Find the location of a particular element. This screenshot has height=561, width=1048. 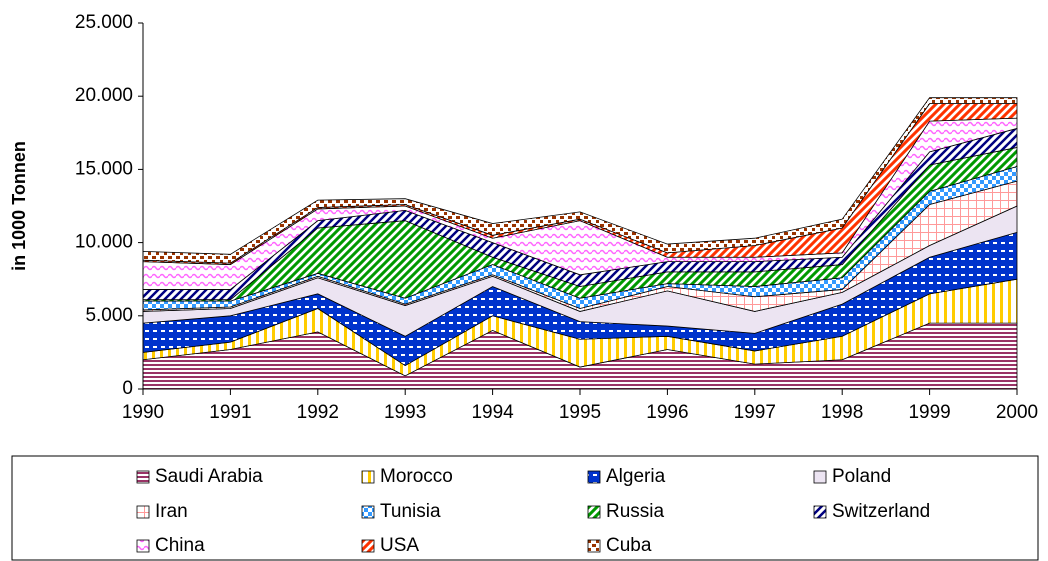

legend-label: Cuba is located at coordinates (629, 545).